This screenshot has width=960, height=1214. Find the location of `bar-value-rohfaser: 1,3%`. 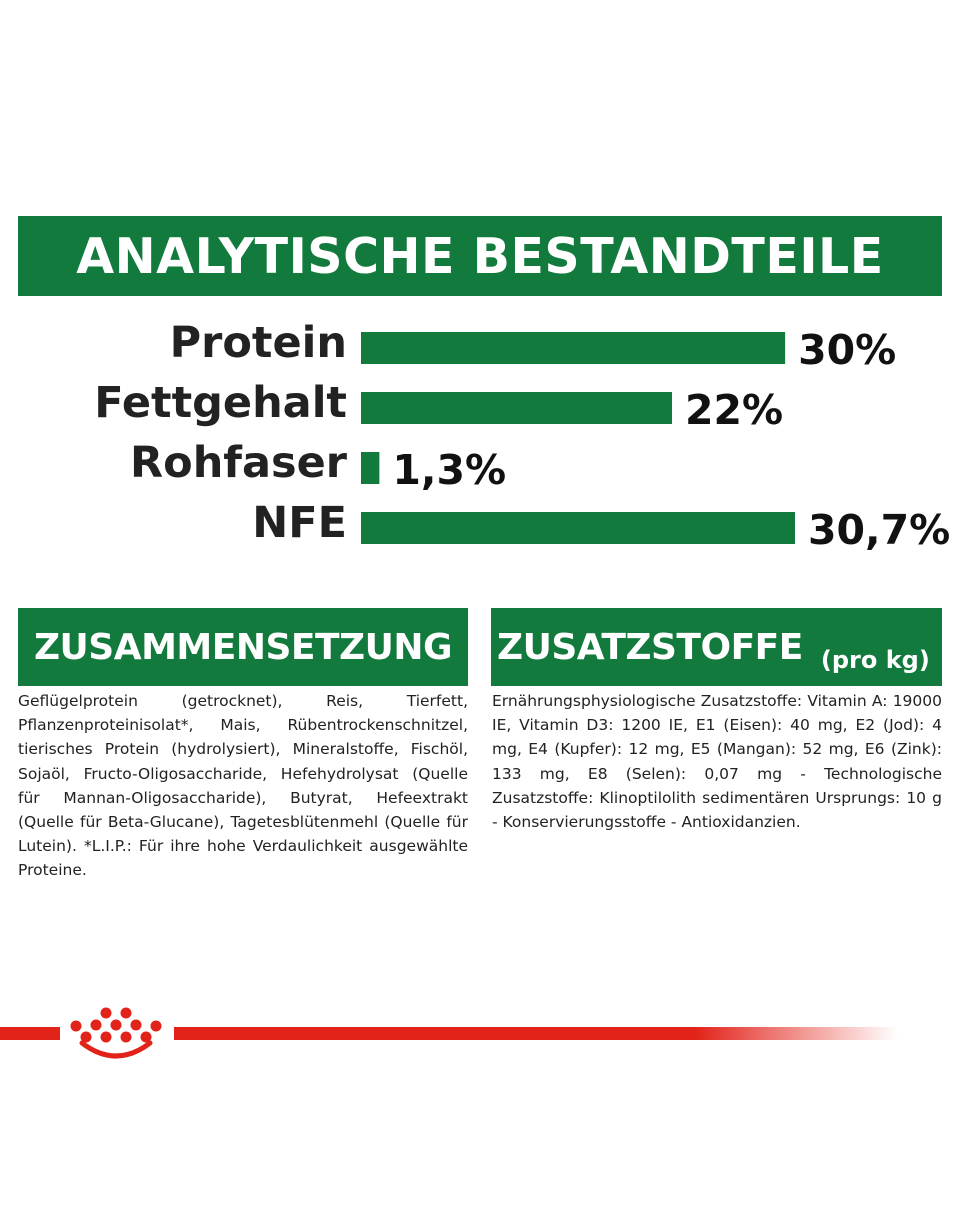

bar-value-rohfaser: 1,3% is located at coordinates (449, 470).